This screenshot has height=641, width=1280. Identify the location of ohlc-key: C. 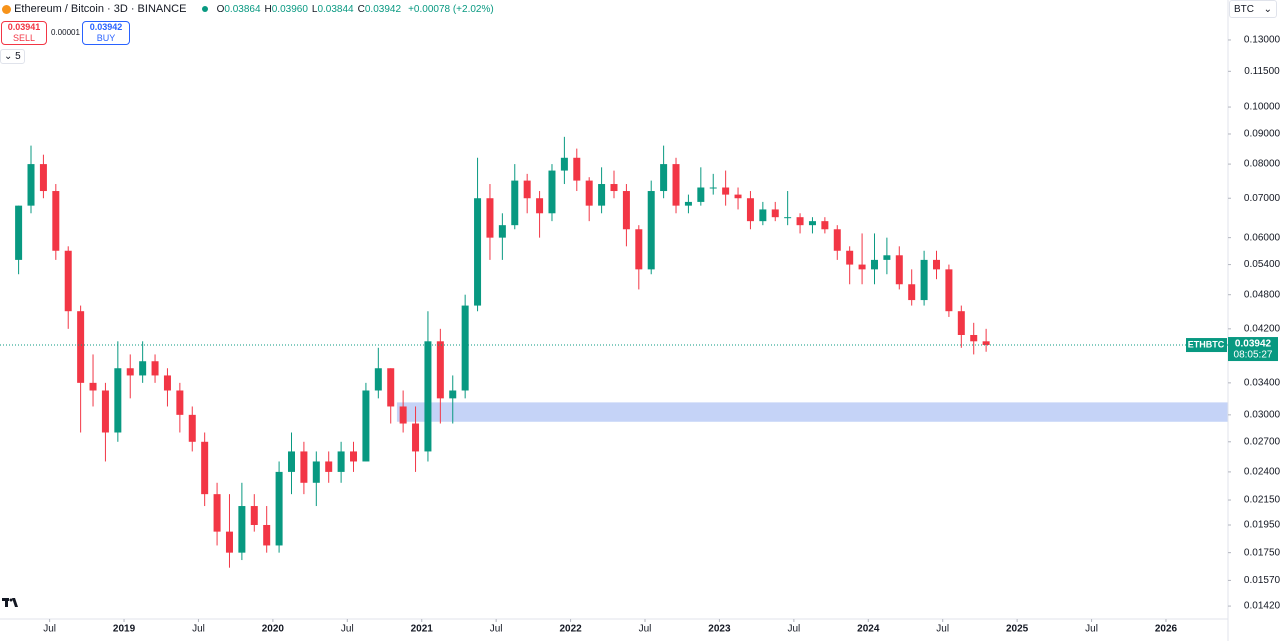
(361, 9).